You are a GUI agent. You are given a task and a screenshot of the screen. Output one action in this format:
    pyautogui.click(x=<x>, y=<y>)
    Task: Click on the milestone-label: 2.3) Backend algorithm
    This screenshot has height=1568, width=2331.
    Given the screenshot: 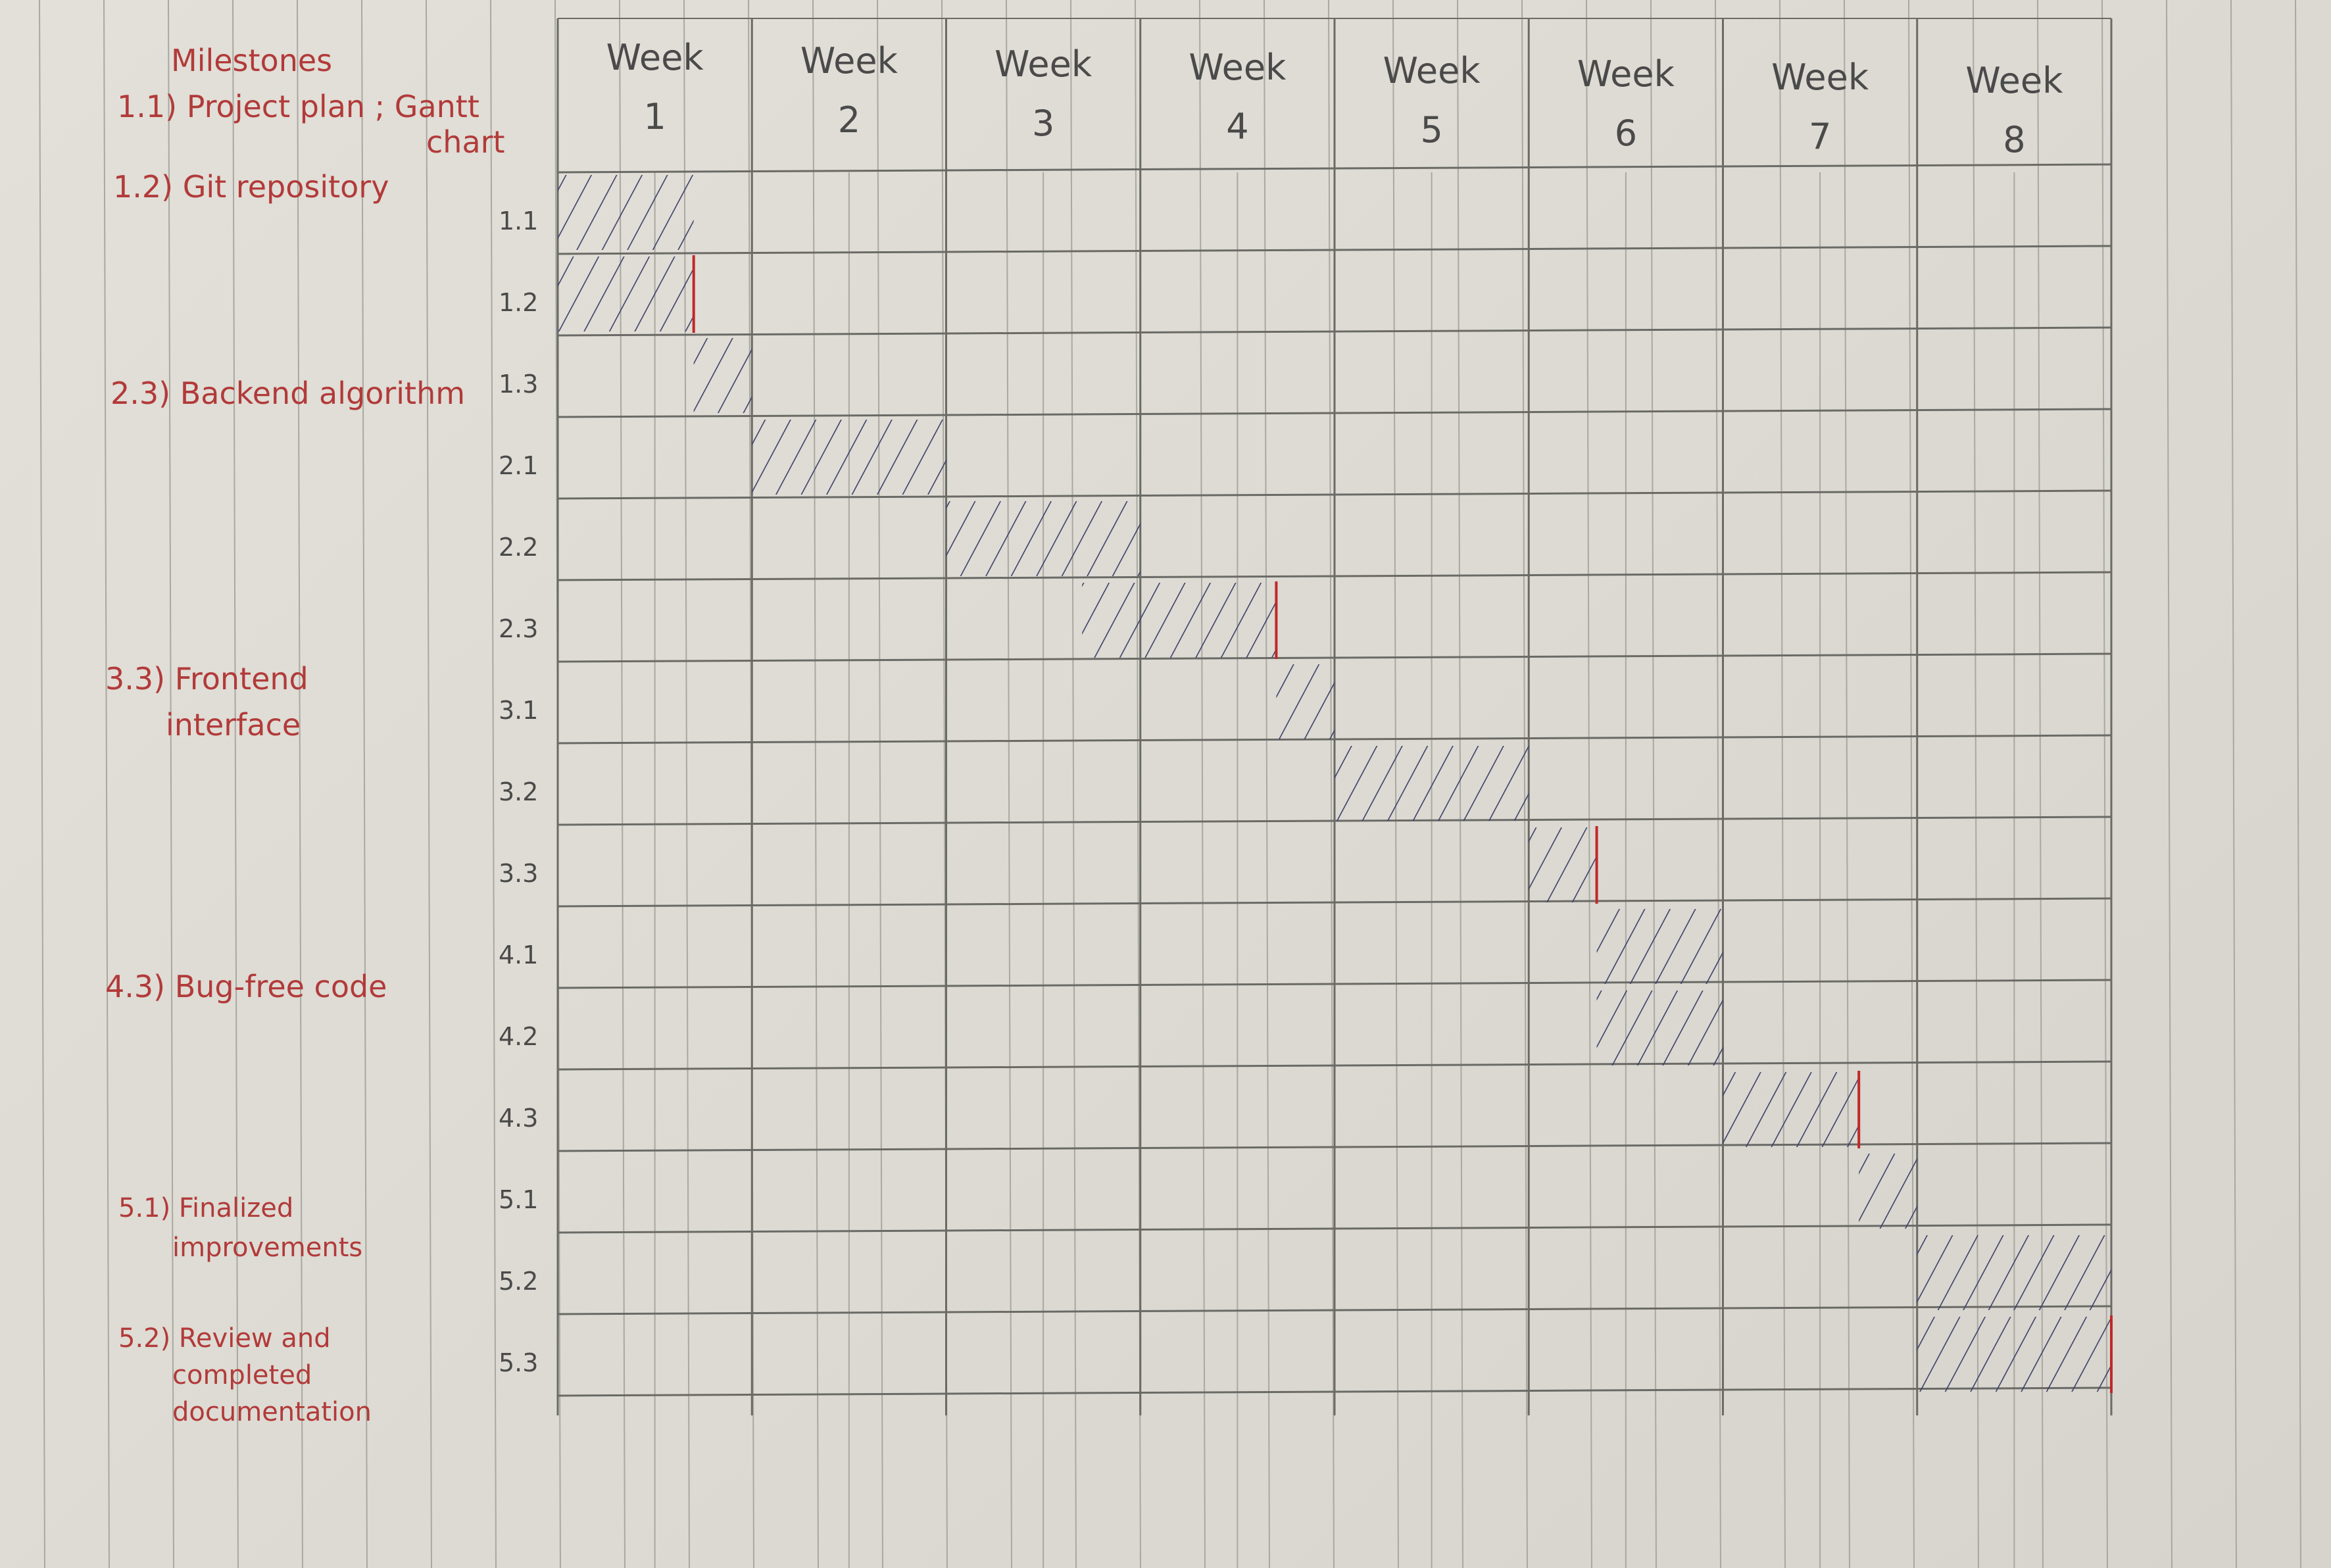 What is the action you would take?
    pyautogui.click(x=287, y=393)
    